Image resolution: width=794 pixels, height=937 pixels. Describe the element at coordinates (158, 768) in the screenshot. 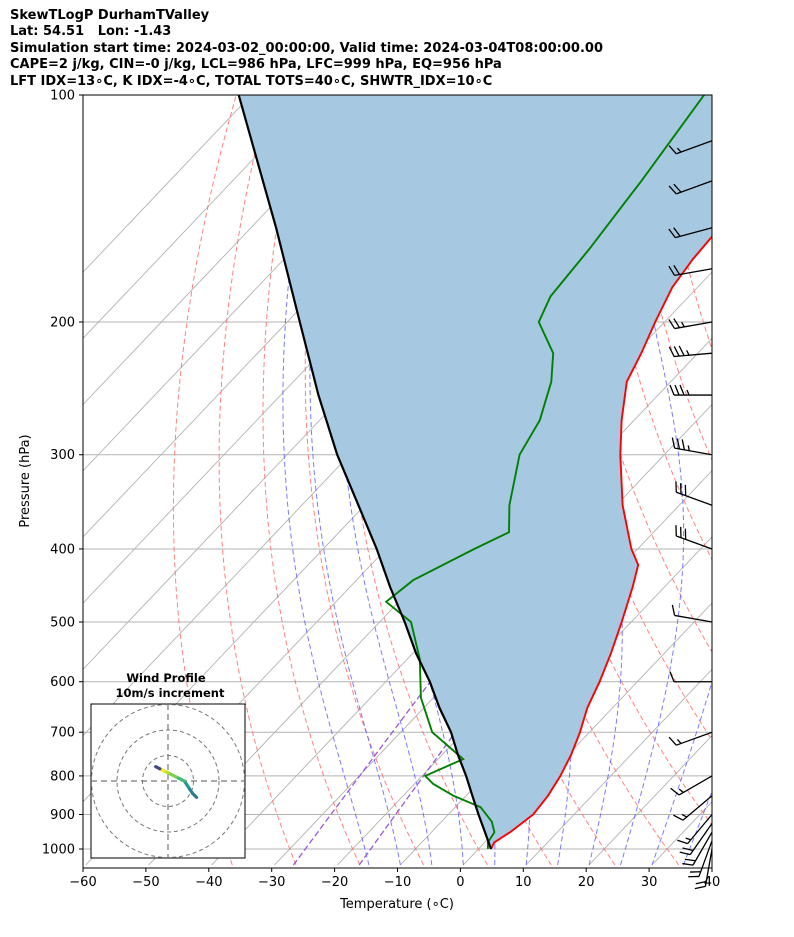

I see `hodograph-segment` at that location.